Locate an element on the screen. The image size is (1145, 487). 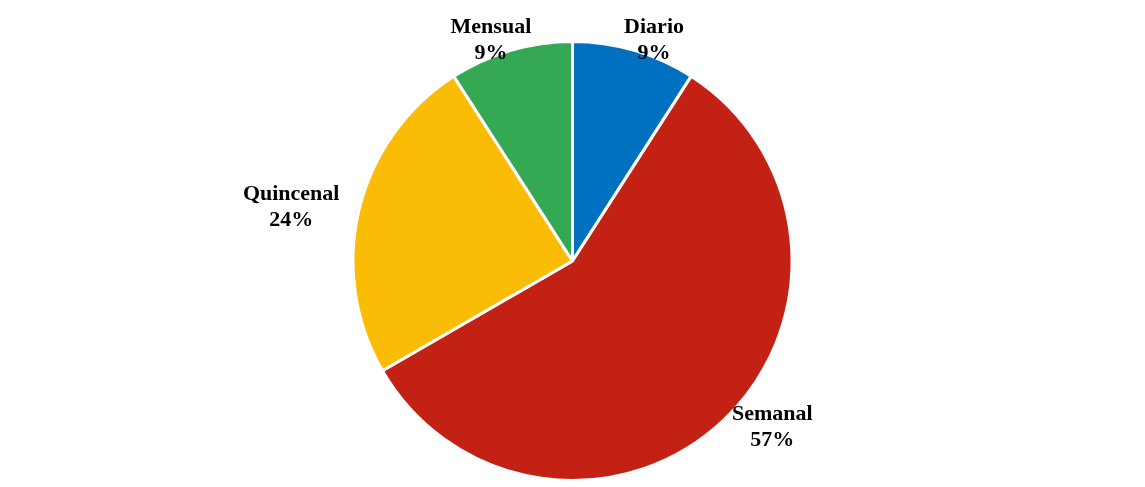
data-label: 24% is located at coordinates (291, 218).